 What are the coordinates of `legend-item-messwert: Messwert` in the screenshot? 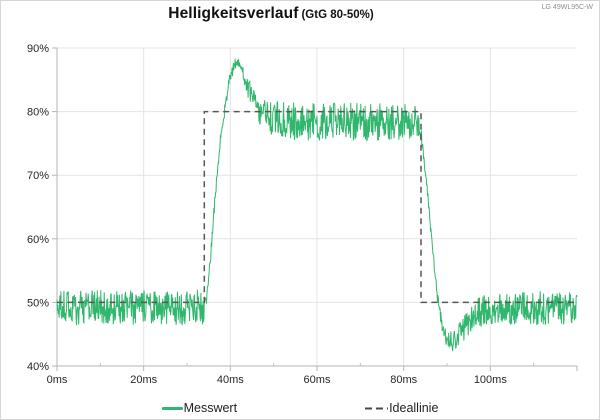 It's located at (199, 408).